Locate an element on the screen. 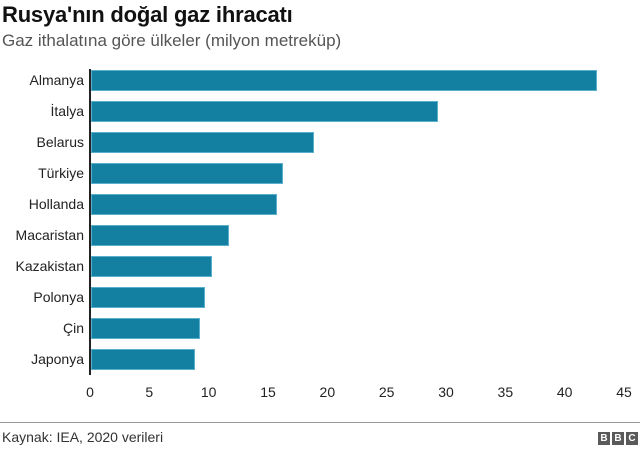 The image size is (640, 451). category-label: Kazakistan is located at coordinates (49, 266).